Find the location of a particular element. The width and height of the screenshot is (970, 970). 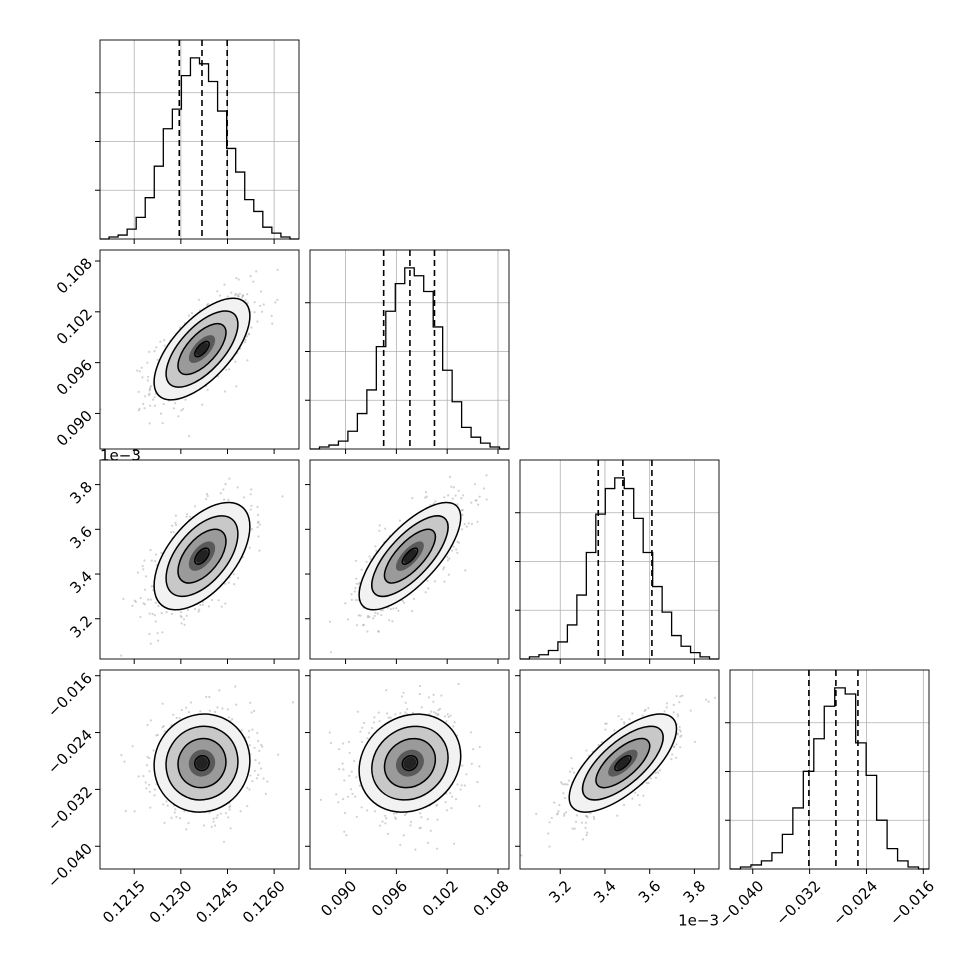

x-tick-label: 0.090 is located at coordinates (338, 898).